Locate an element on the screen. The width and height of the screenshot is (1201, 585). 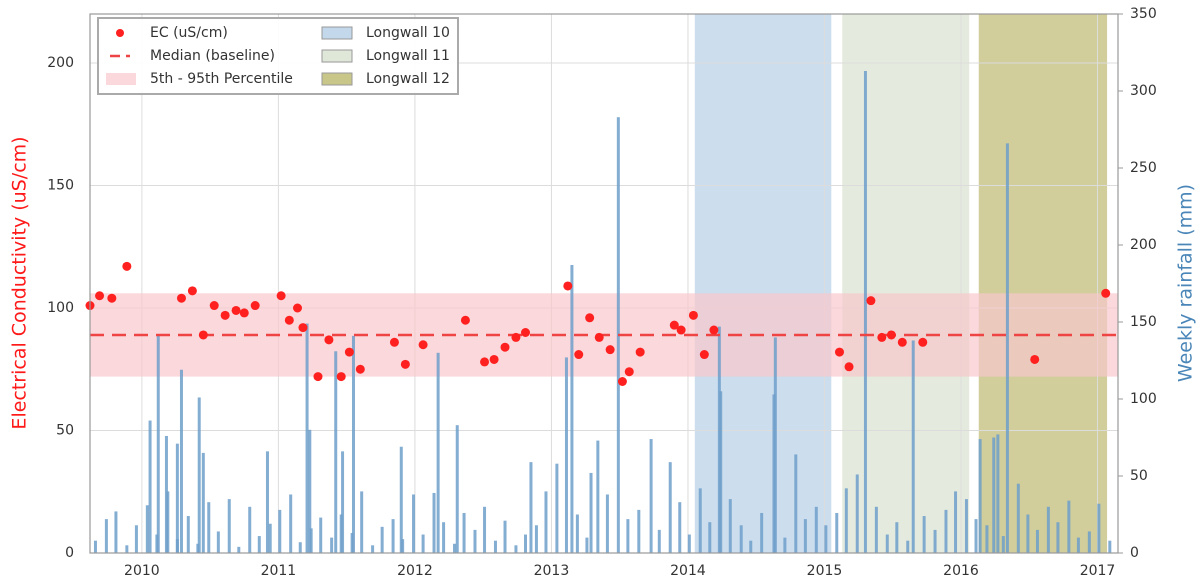
legend-box is located at coordinates (278, 56).